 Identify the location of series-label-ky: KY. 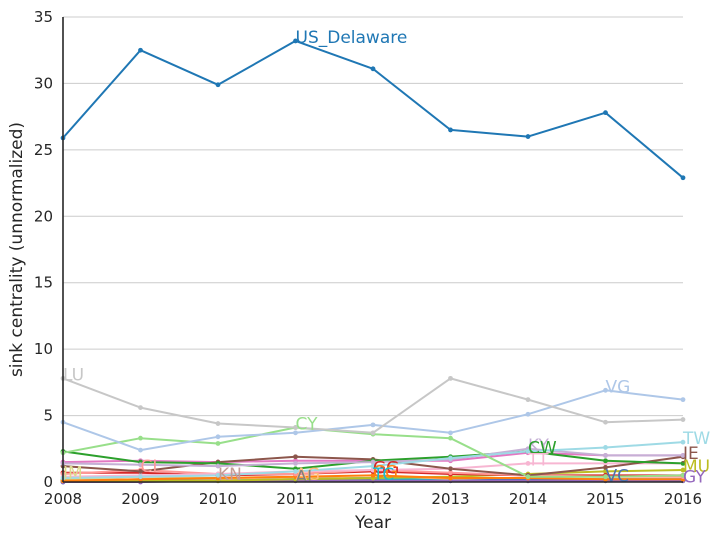
(539, 446).